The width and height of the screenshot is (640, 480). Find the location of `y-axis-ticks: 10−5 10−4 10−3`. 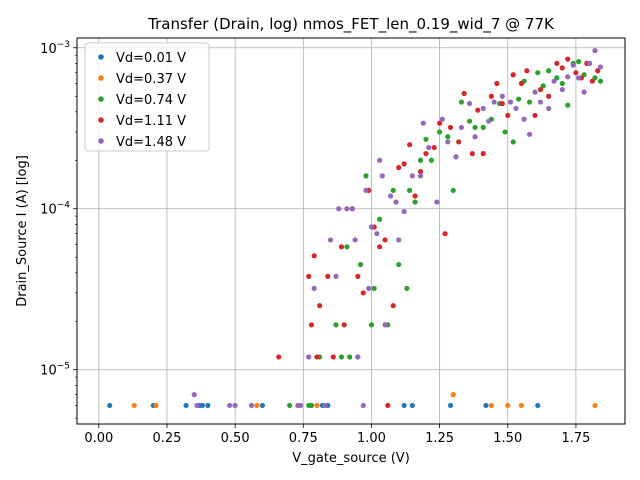

y-axis-ticks: 10−5 10−4 10−3 is located at coordinates (58, 229).